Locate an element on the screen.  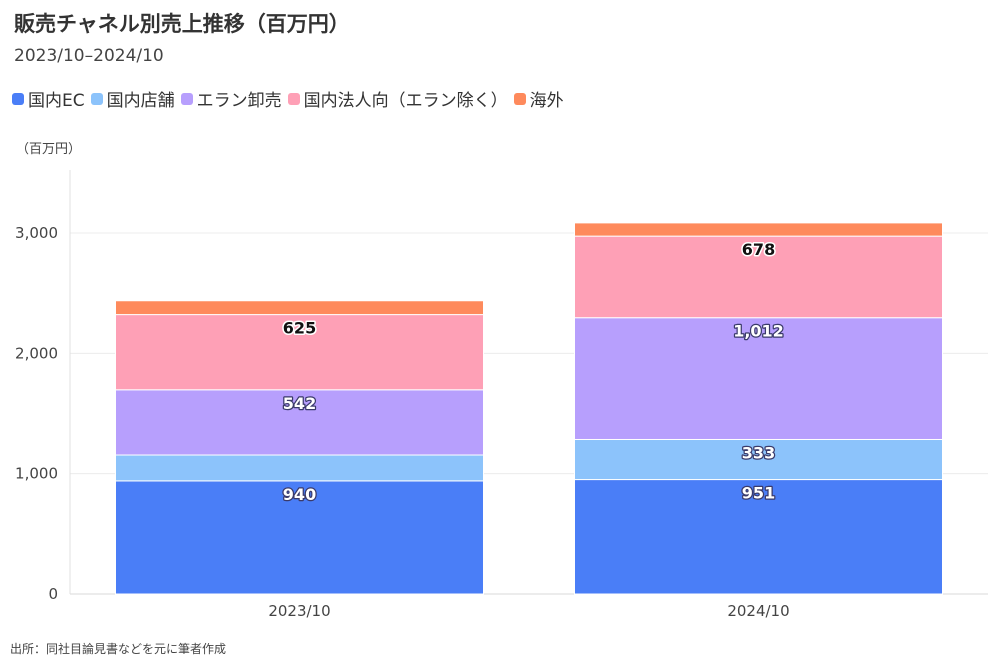
y-tick-label: 0 is located at coordinates (53, 594).